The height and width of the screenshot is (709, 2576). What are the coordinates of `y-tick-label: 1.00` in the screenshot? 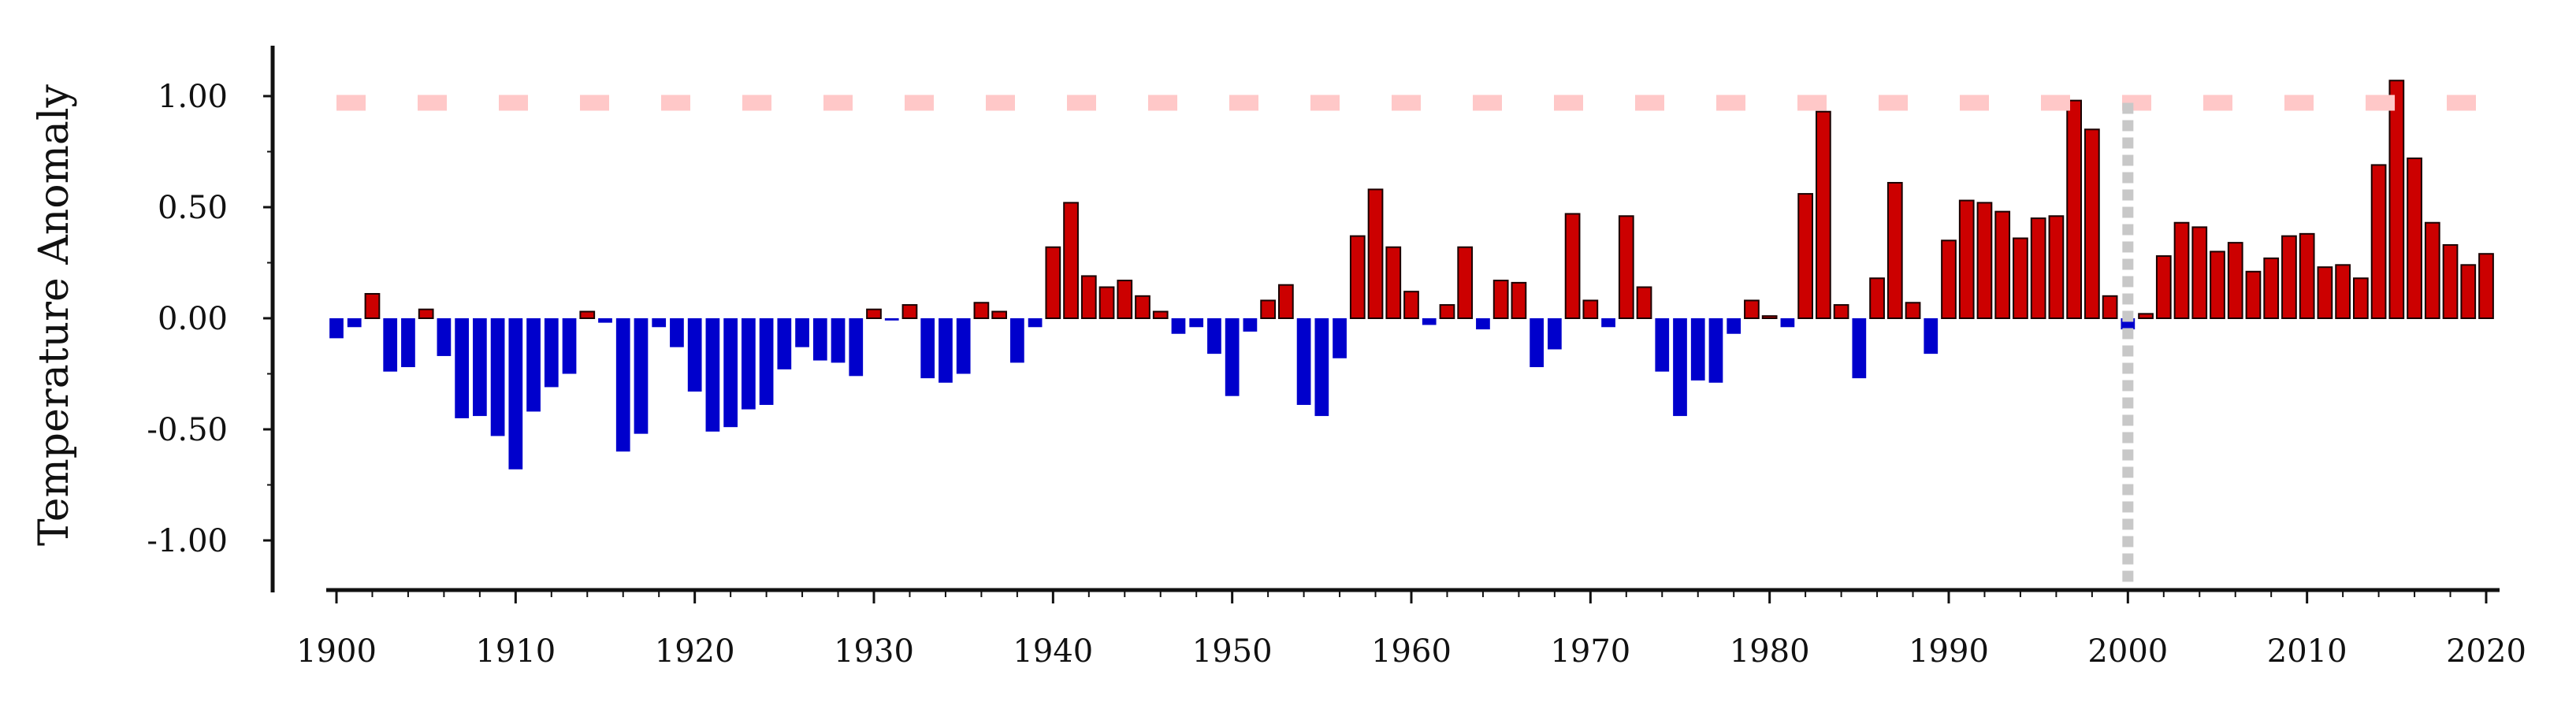 It's located at (193, 97).